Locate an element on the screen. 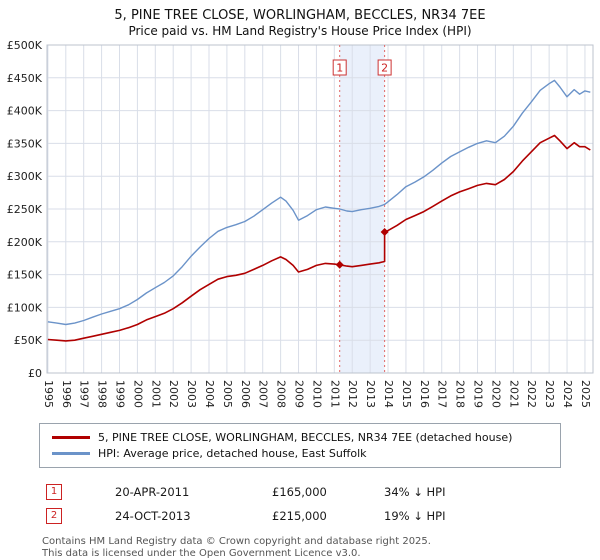  svg-text: £100K is located at coordinates (25, 307).